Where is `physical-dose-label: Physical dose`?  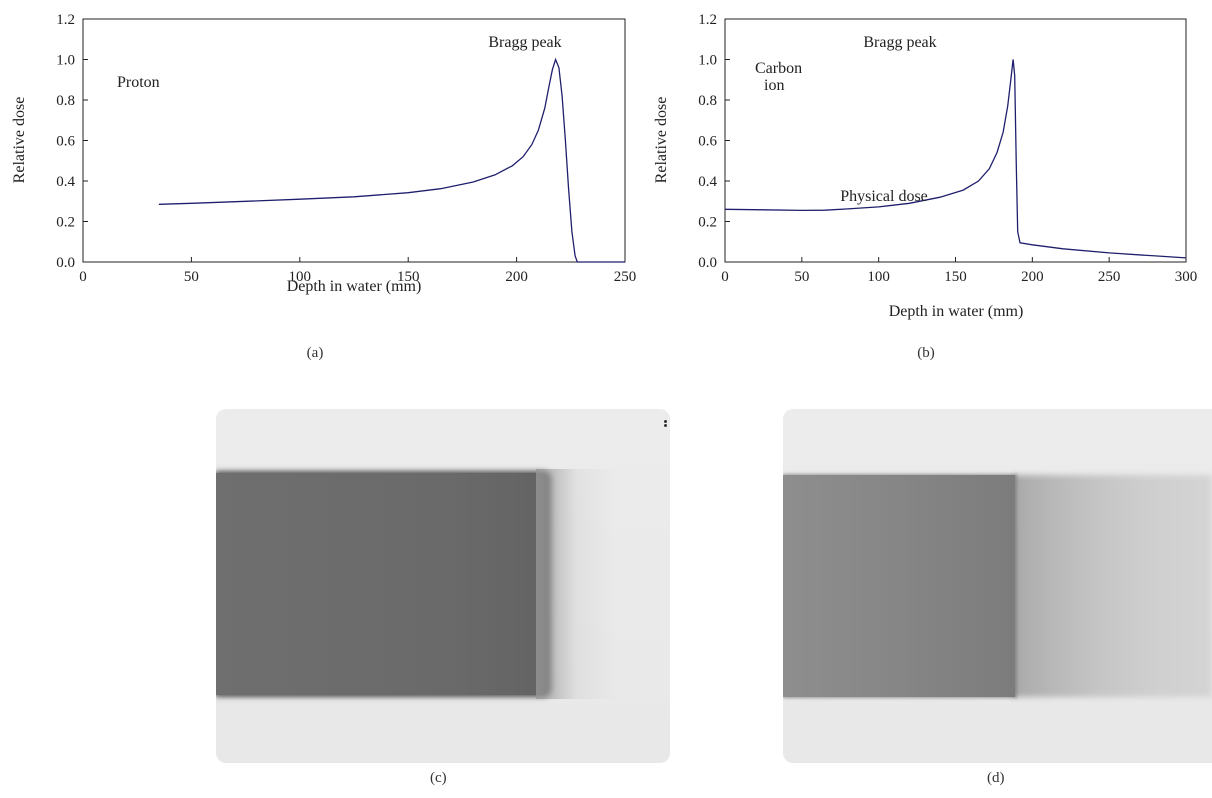 physical-dose-label: Physical dose is located at coordinates (884, 196).